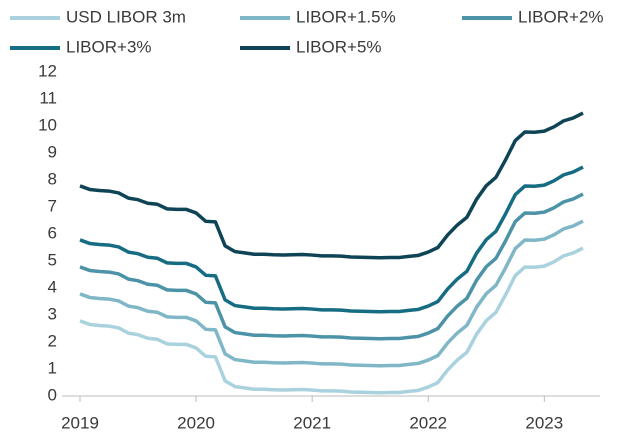 This screenshot has width=620, height=435. What do you see at coordinates (52, 178) in the screenshot?
I see `y-tick-label: 8` at bounding box center [52, 178].